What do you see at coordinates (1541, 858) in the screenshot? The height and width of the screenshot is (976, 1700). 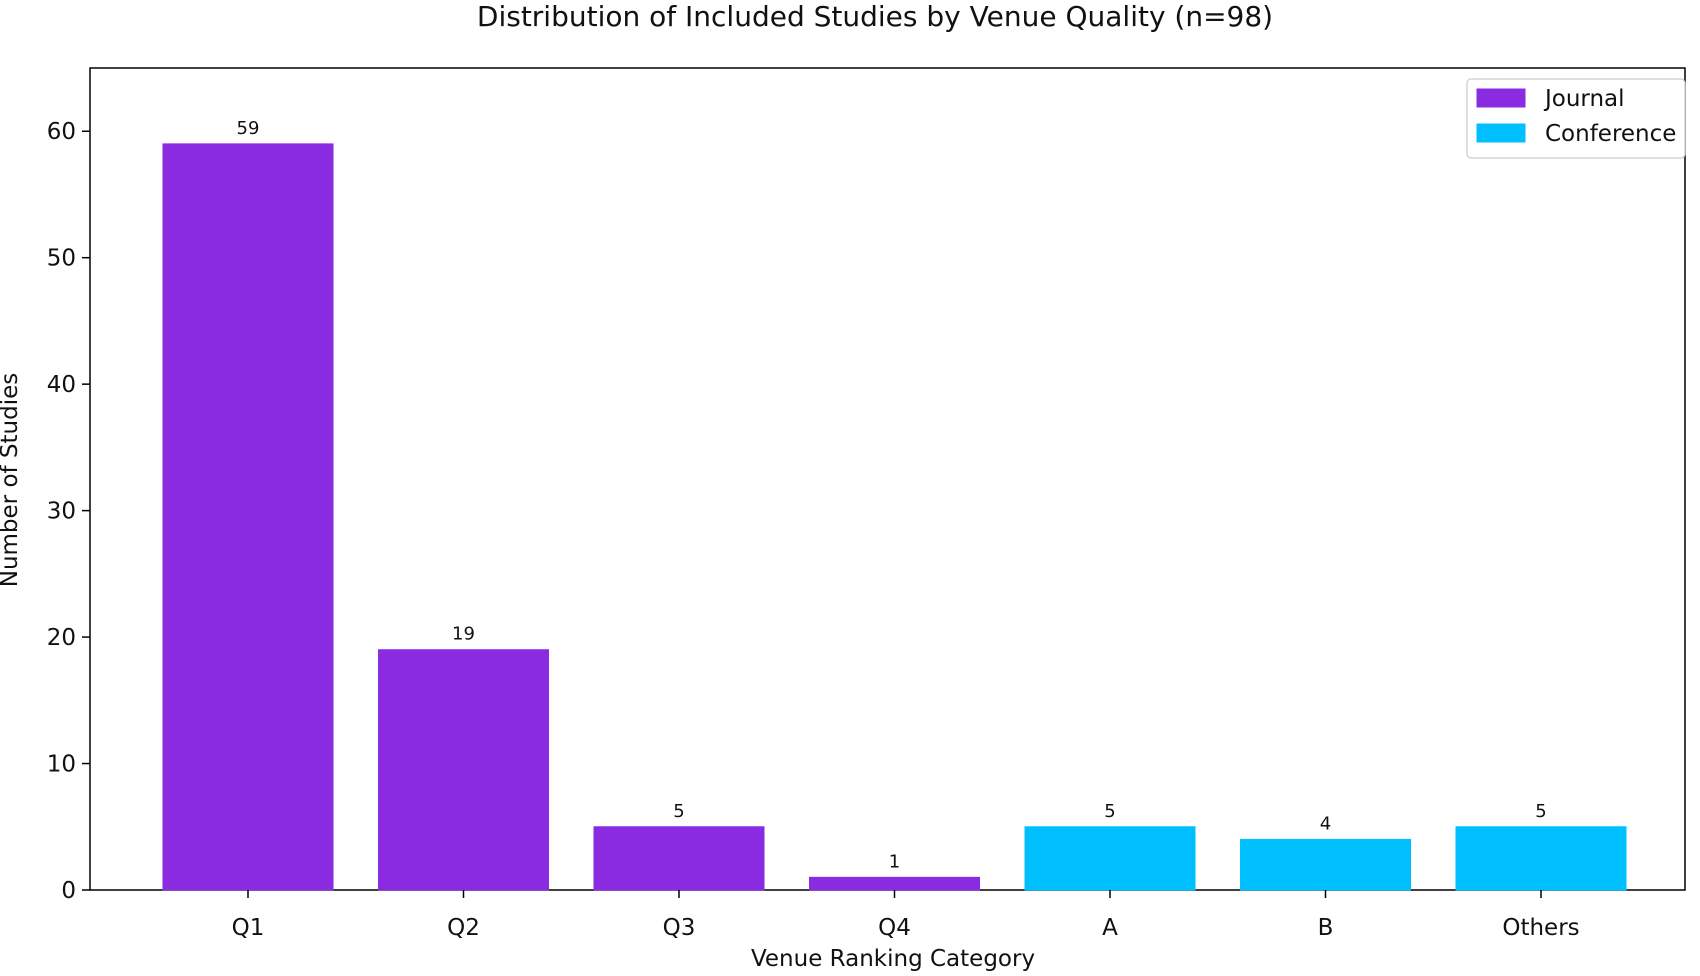 I see `bar-others` at bounding box center [1541, 858].